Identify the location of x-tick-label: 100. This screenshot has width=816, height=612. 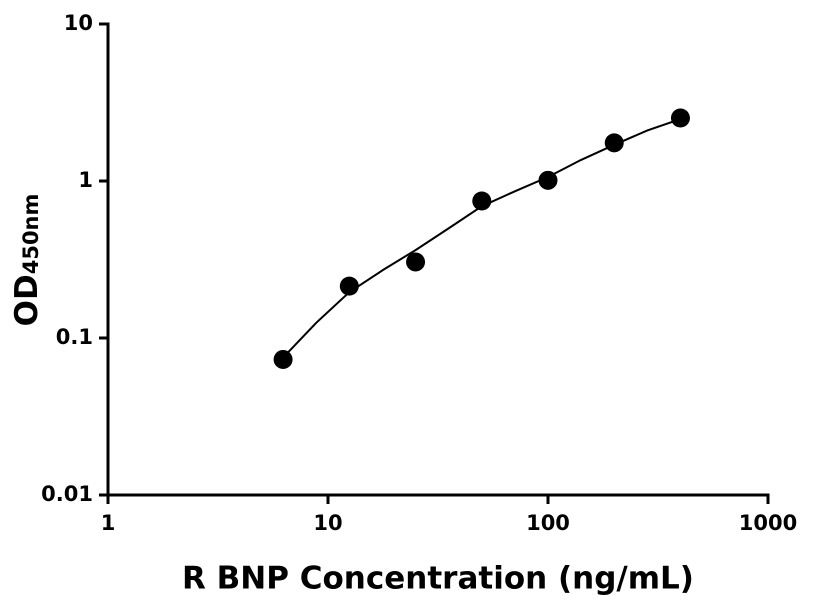
(548, 523).